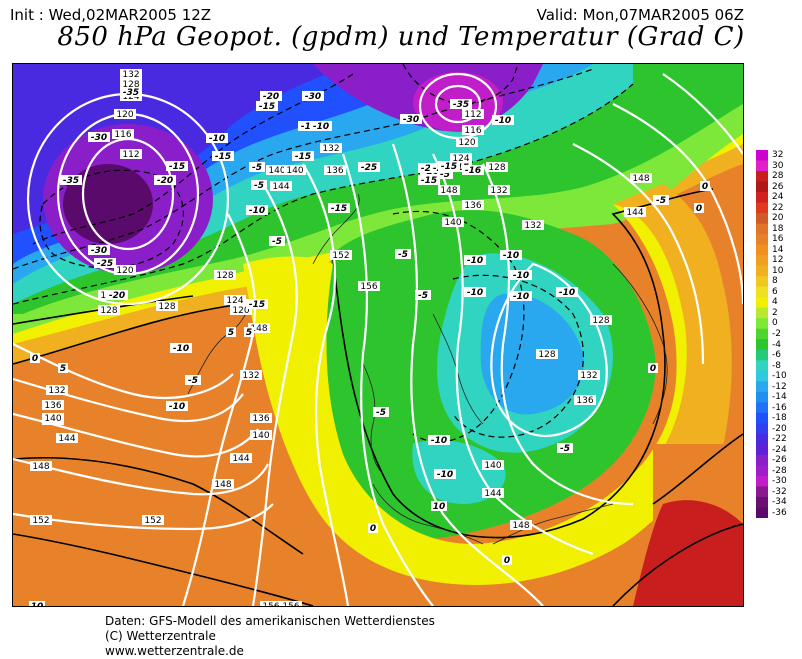 This screenshot has height=659, width=802. What do you see at coordinates (130, 155) in the screenshot?
I see `geopotential-label: 112` at bounding box center [130, 155].